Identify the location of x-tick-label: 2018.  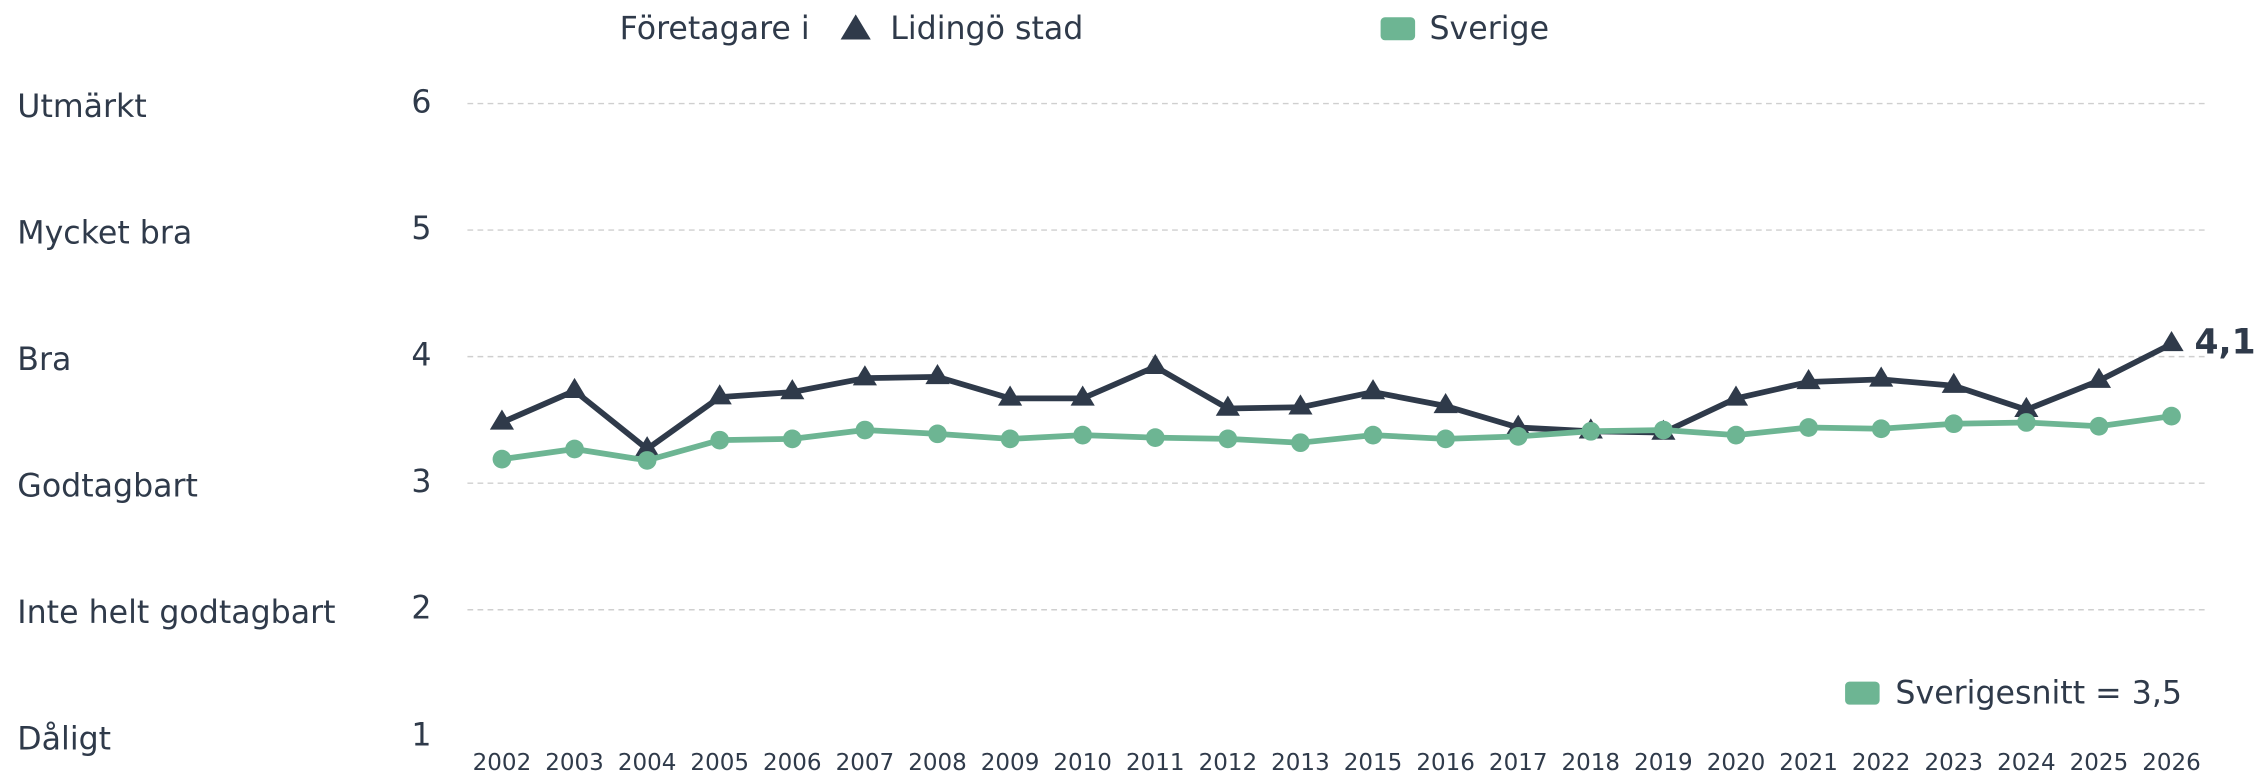
(1591, 763).